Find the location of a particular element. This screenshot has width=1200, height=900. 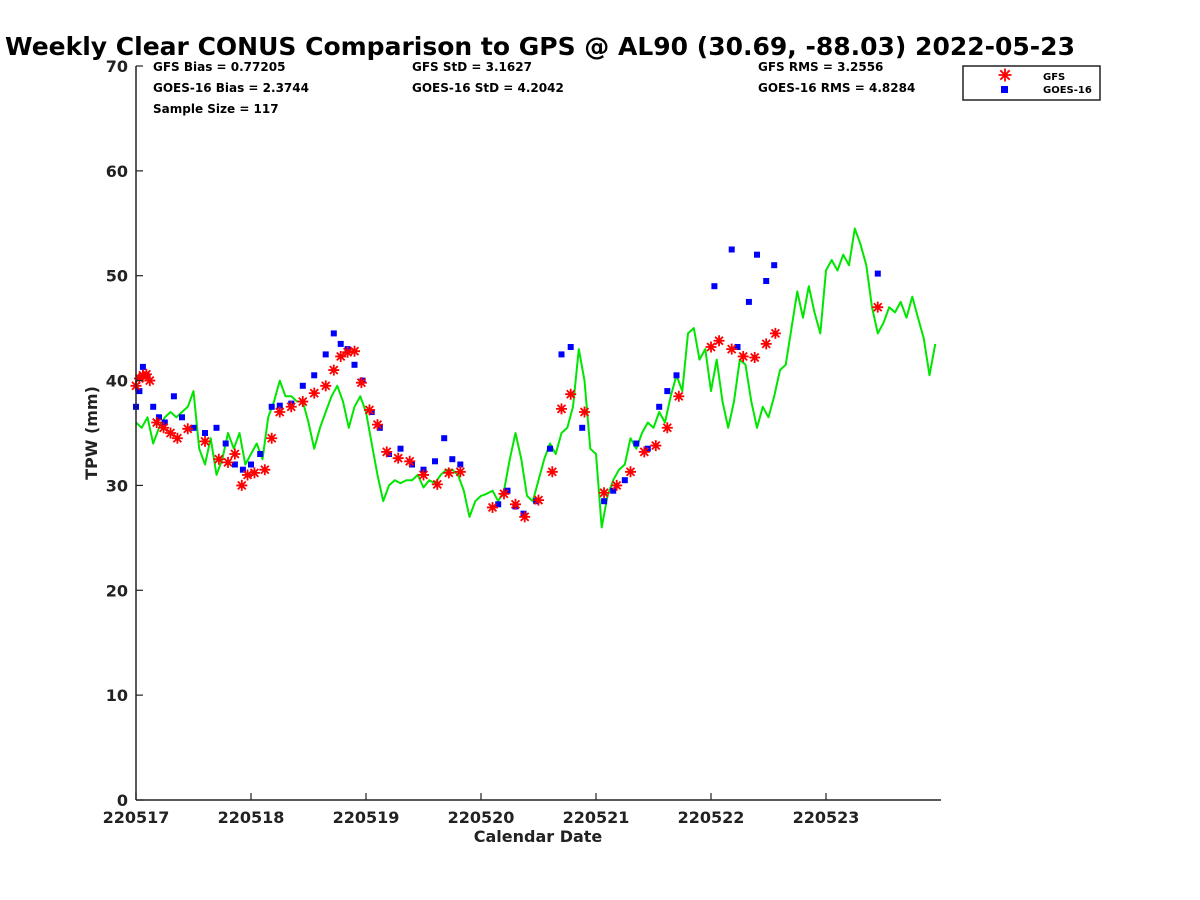

goes-rms-text: GOES-16 RMS = 4.8284 is located at coordinates (836, 88).